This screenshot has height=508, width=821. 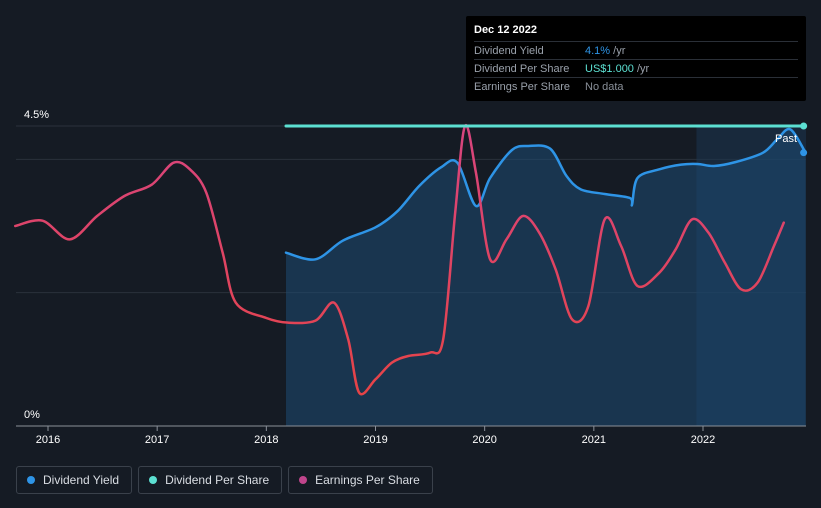 What do you see at coordinates (266, 440) in the screenshot?
I see `x-tick-label: 2018` at bounding box center [266, 440].